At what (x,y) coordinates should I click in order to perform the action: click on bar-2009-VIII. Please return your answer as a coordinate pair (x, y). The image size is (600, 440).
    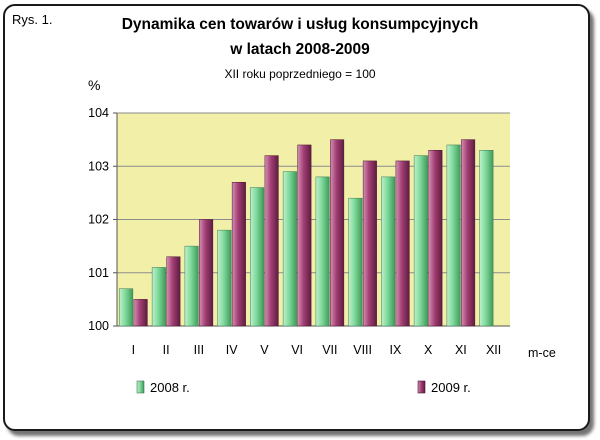
    Looking at the image, I should click on (369, 243).